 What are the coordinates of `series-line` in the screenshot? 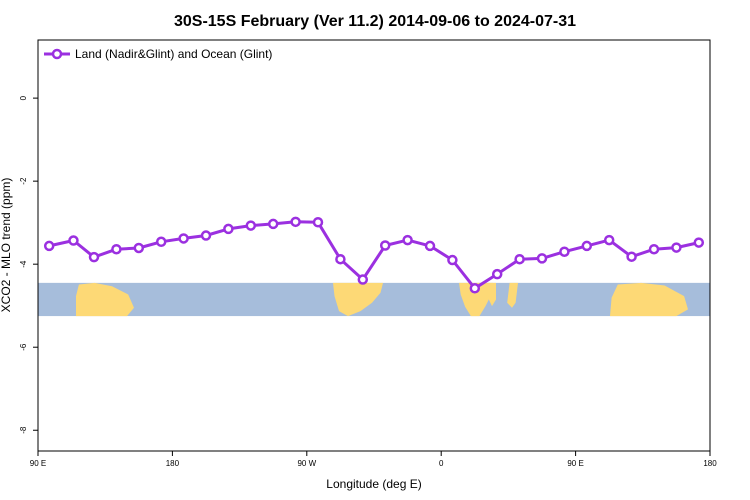 It's located at (374, 255).